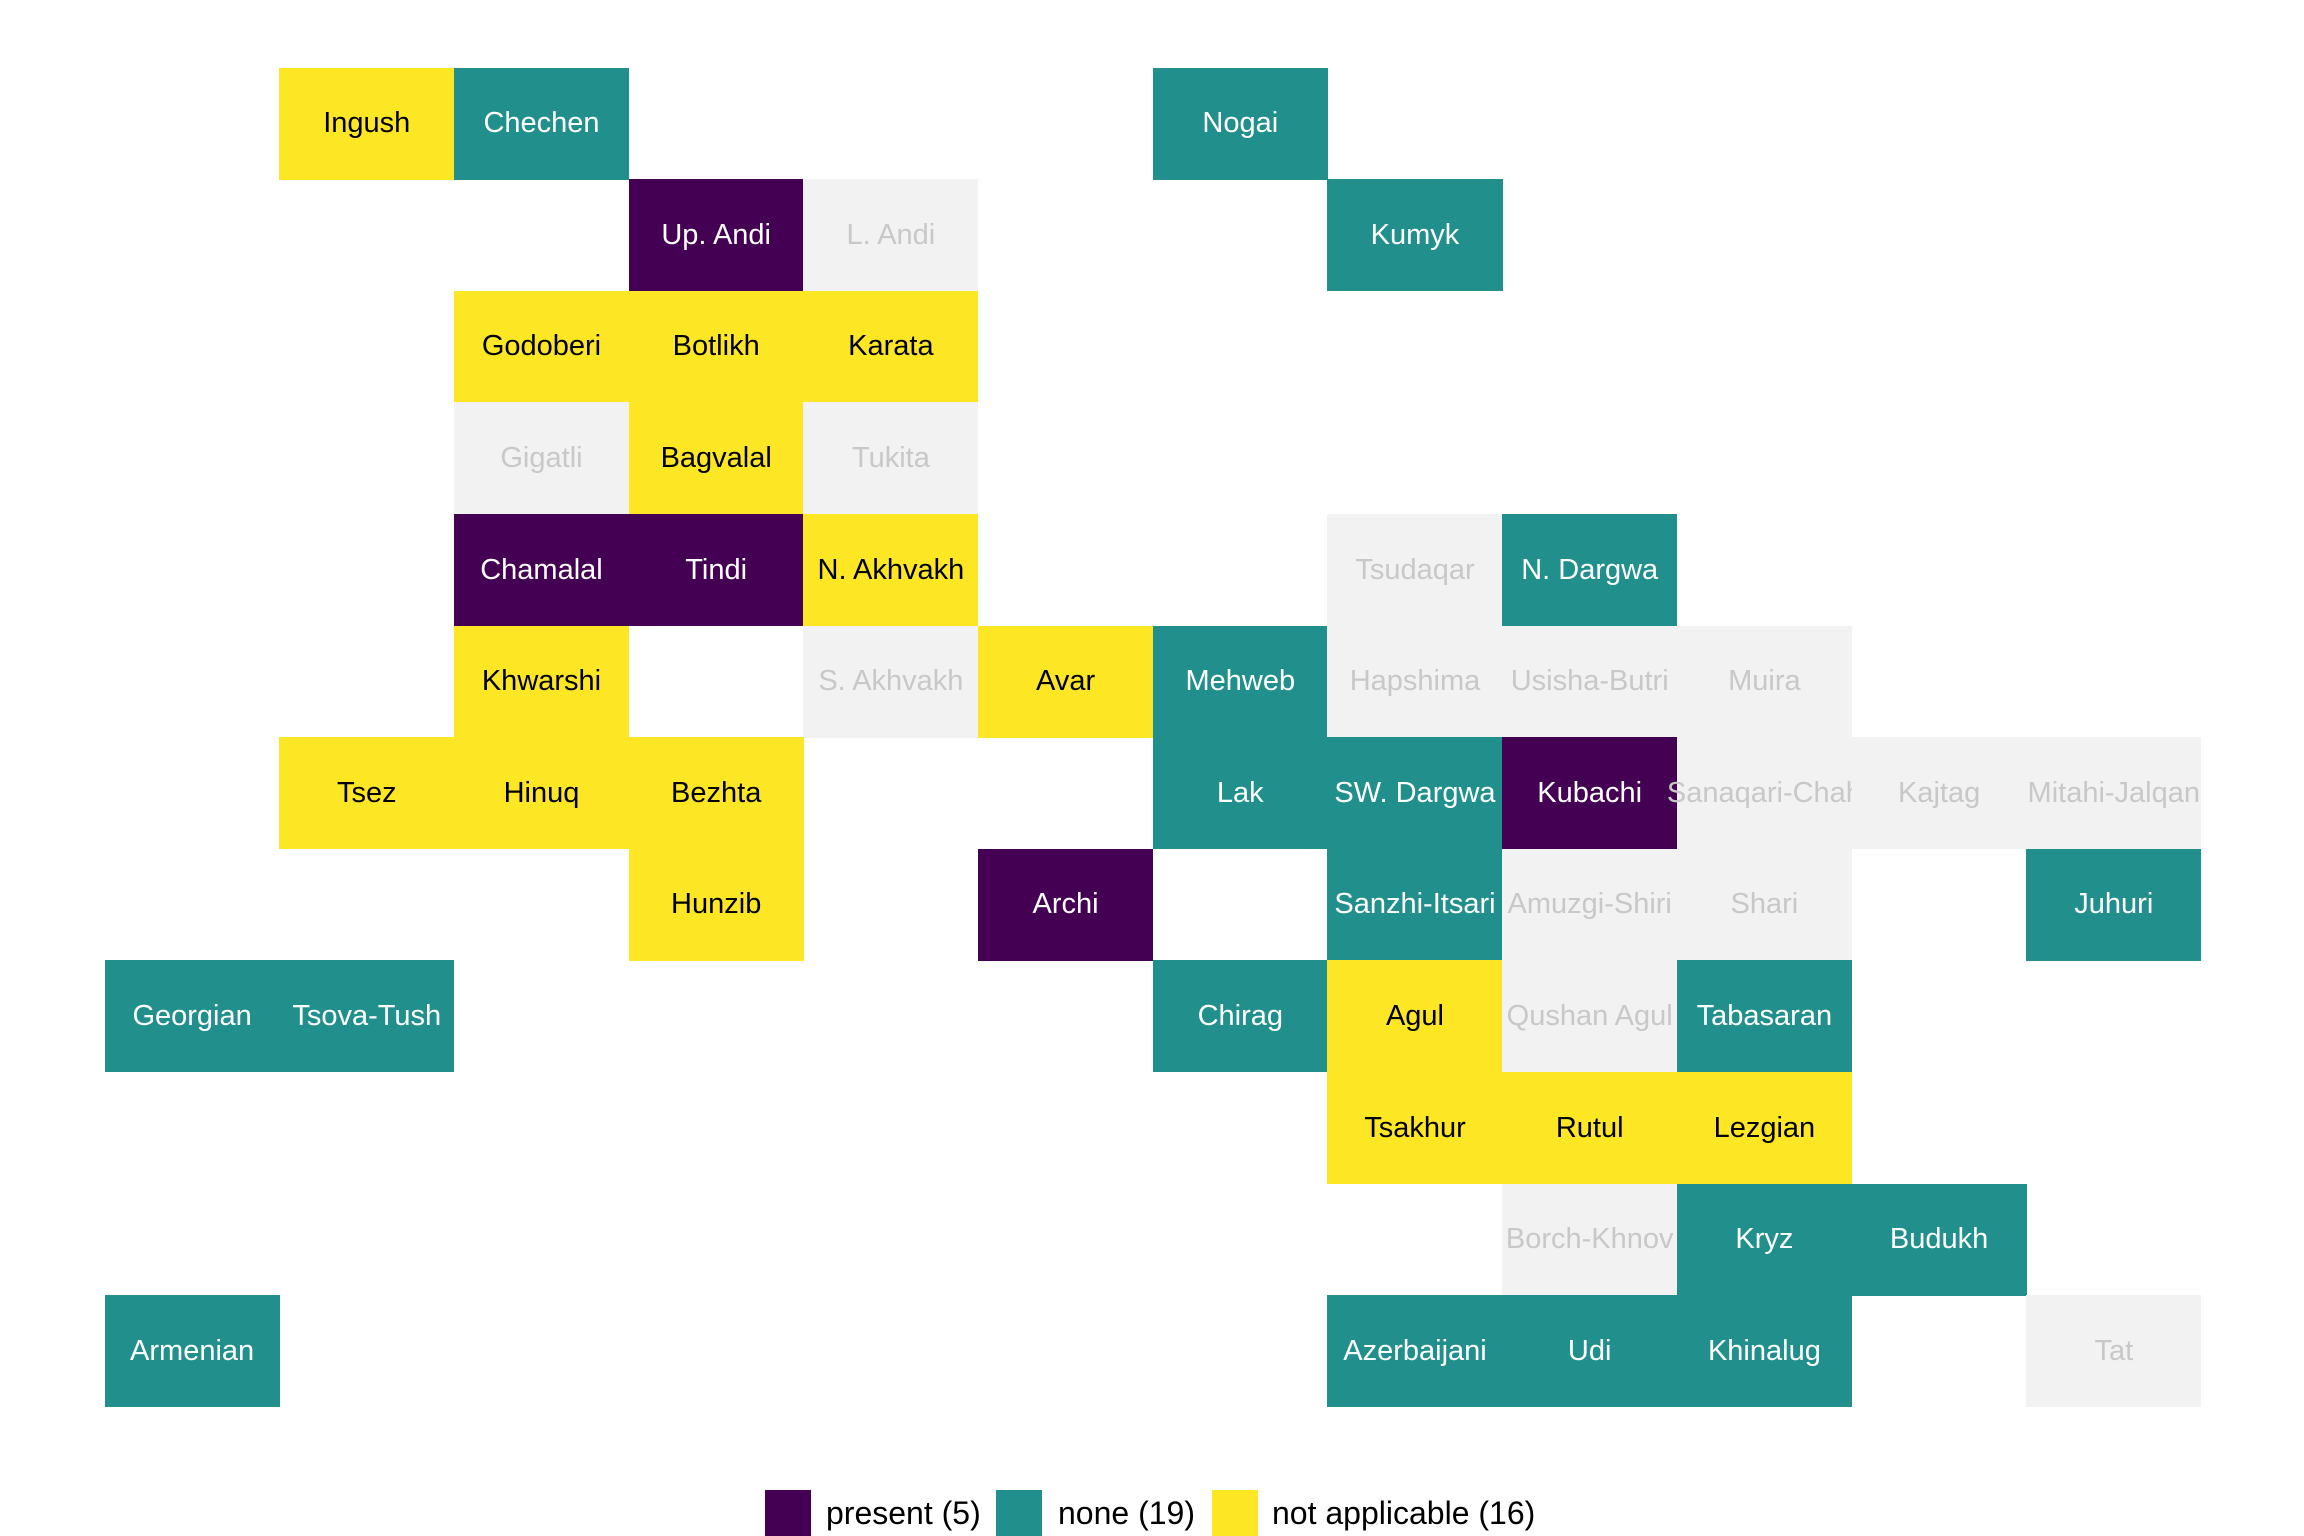 The height and width of the screenshot is (1536, 2304). I want to click on tile-tukita: Tukita, so click(891, 458).